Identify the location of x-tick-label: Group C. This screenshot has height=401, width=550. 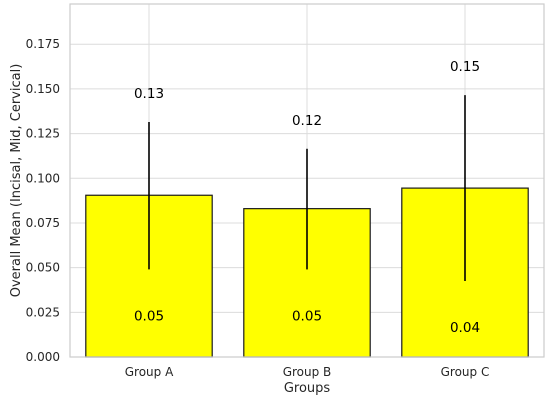
(465, 372).